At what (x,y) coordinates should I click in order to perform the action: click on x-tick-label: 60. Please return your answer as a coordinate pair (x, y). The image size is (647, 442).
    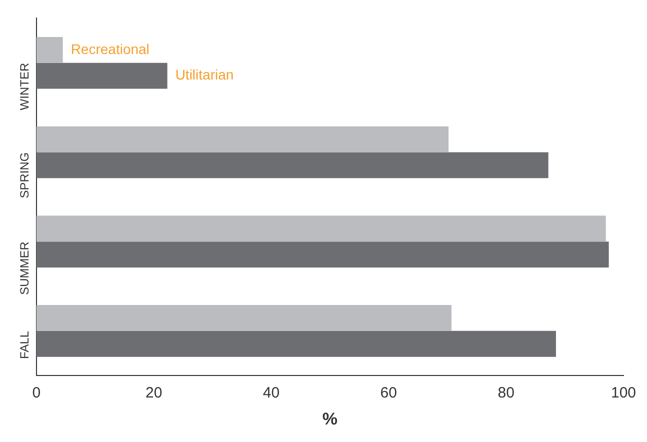
    Looking at the image, I should click on (388, 393).